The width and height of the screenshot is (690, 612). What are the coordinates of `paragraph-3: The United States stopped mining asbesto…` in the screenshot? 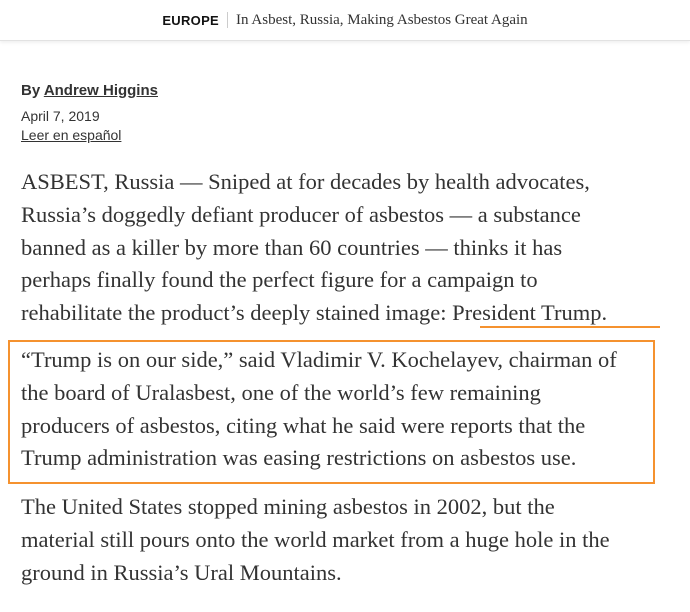 It's located at (315, 540).